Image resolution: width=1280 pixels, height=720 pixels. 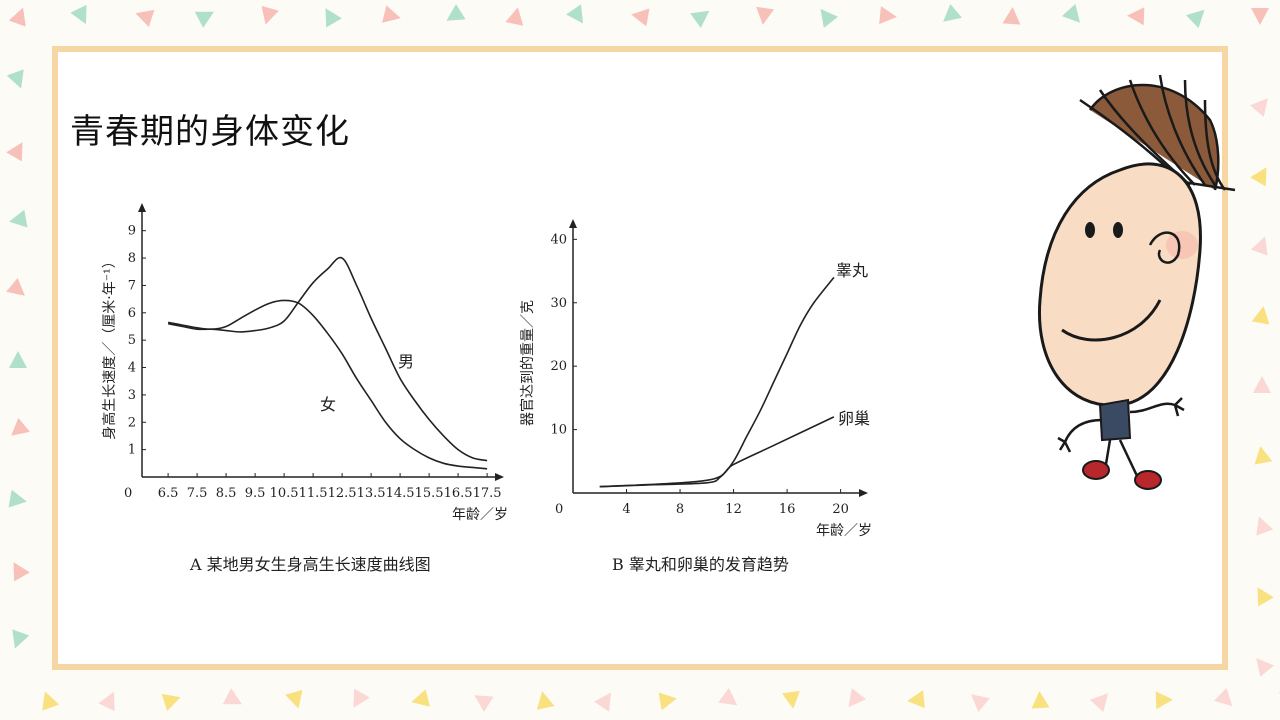 What do you see at coordinates (371, 493) in the screenshot?
I see `x-tick-label: 13.5` at bounding box center [371, 493].